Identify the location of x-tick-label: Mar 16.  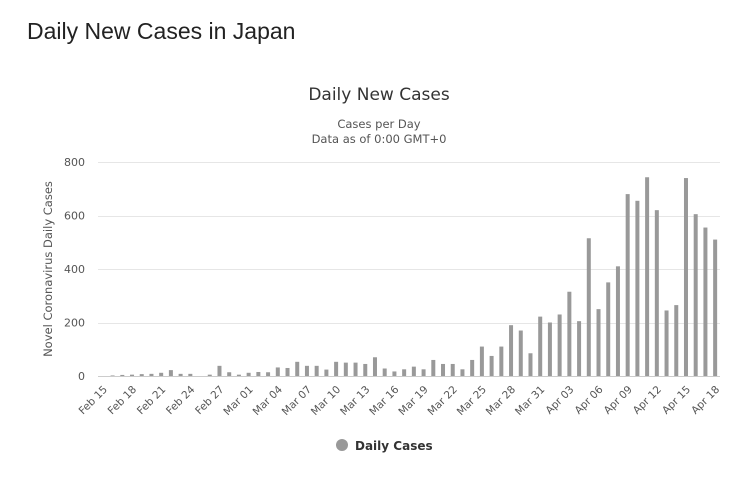
(384, 400).